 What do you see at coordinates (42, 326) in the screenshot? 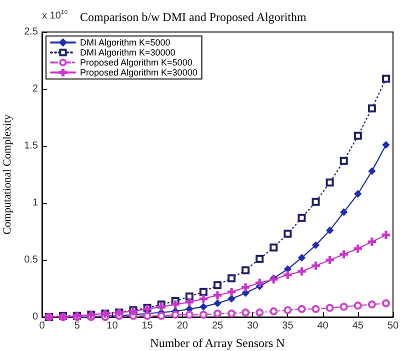
I see `x-tick-label: 0` at bounding box center [42, 326].